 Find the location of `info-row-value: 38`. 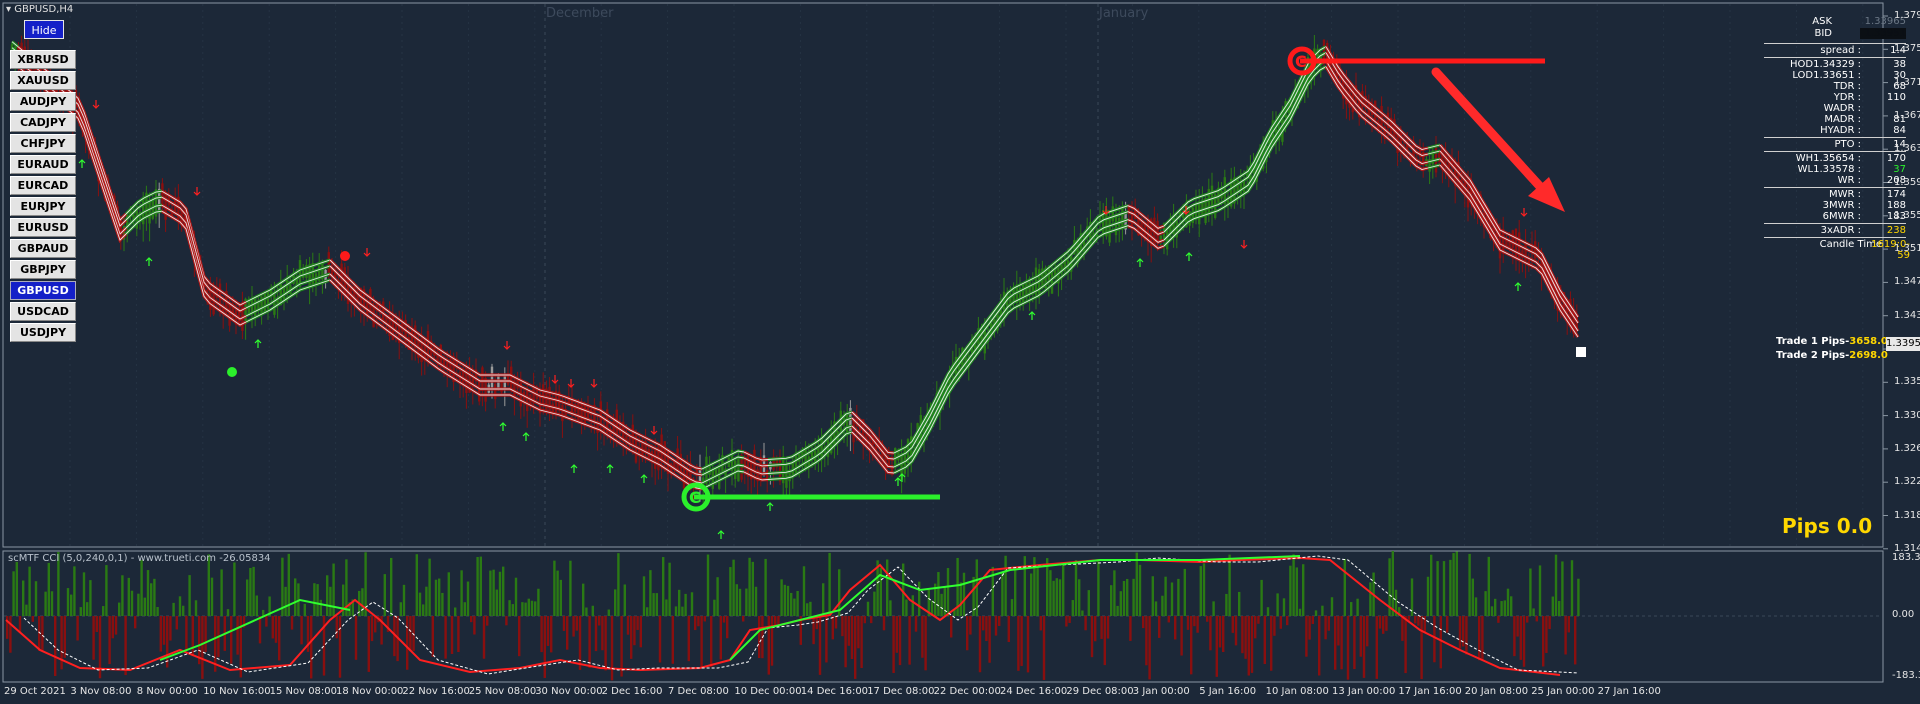

info-row-value: 38 is located at coordinates (1899, 64).